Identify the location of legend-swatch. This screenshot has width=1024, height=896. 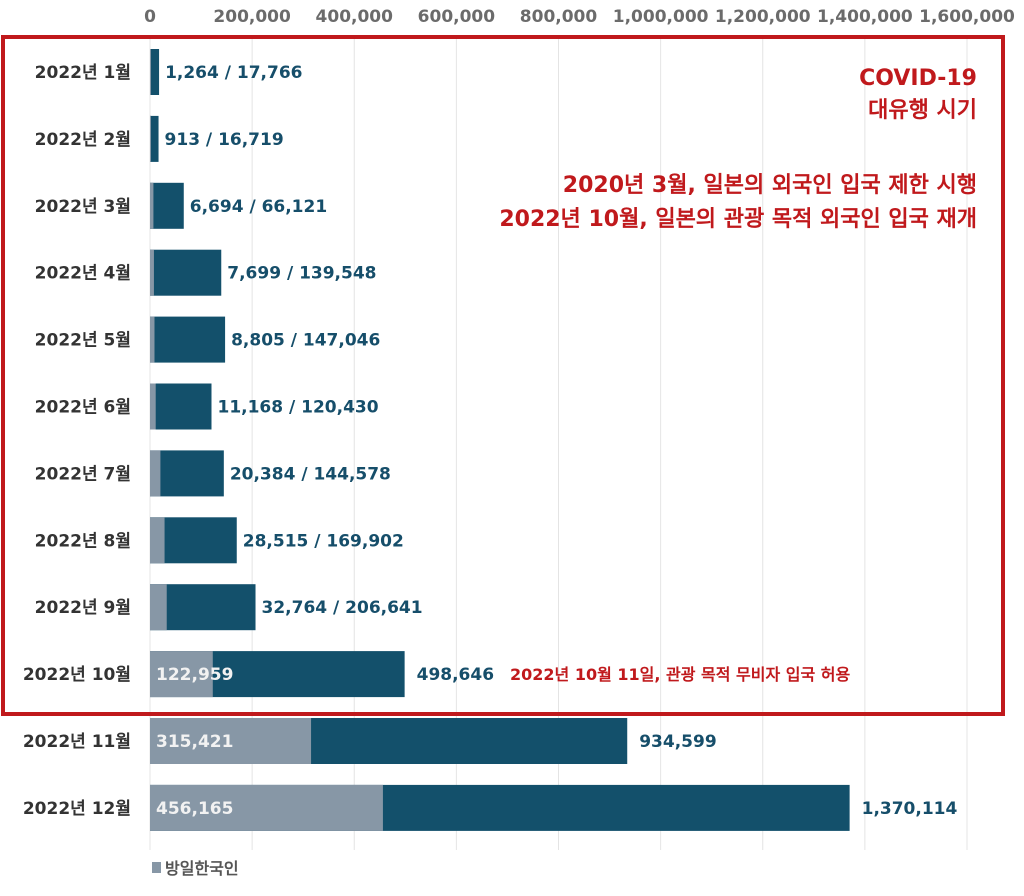
(156, 867).